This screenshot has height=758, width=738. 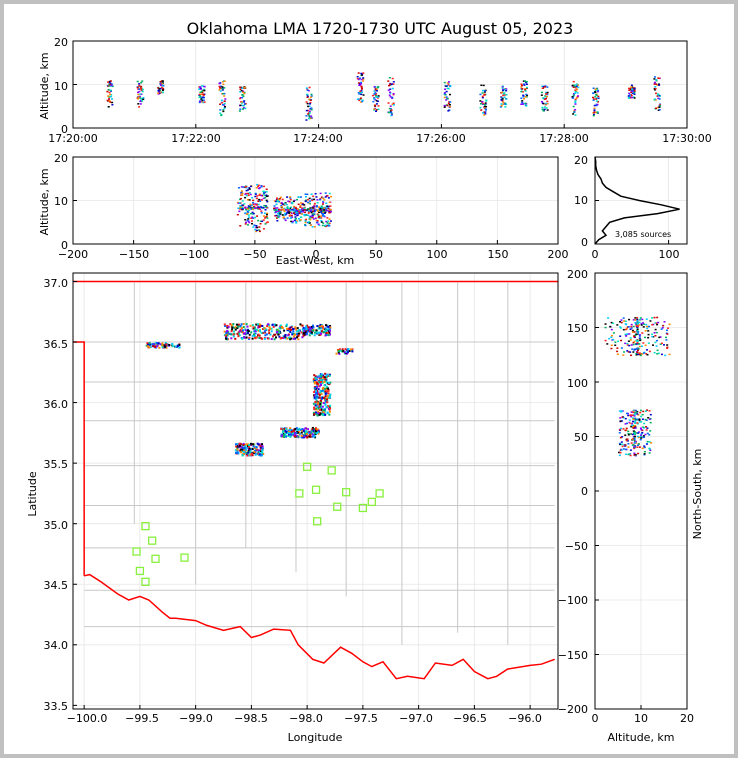 What do you see at coordinates (87, 718) in the screenshot?
I see `plan-view-xtick-label: −100.0` at bounding box center [87, 718].